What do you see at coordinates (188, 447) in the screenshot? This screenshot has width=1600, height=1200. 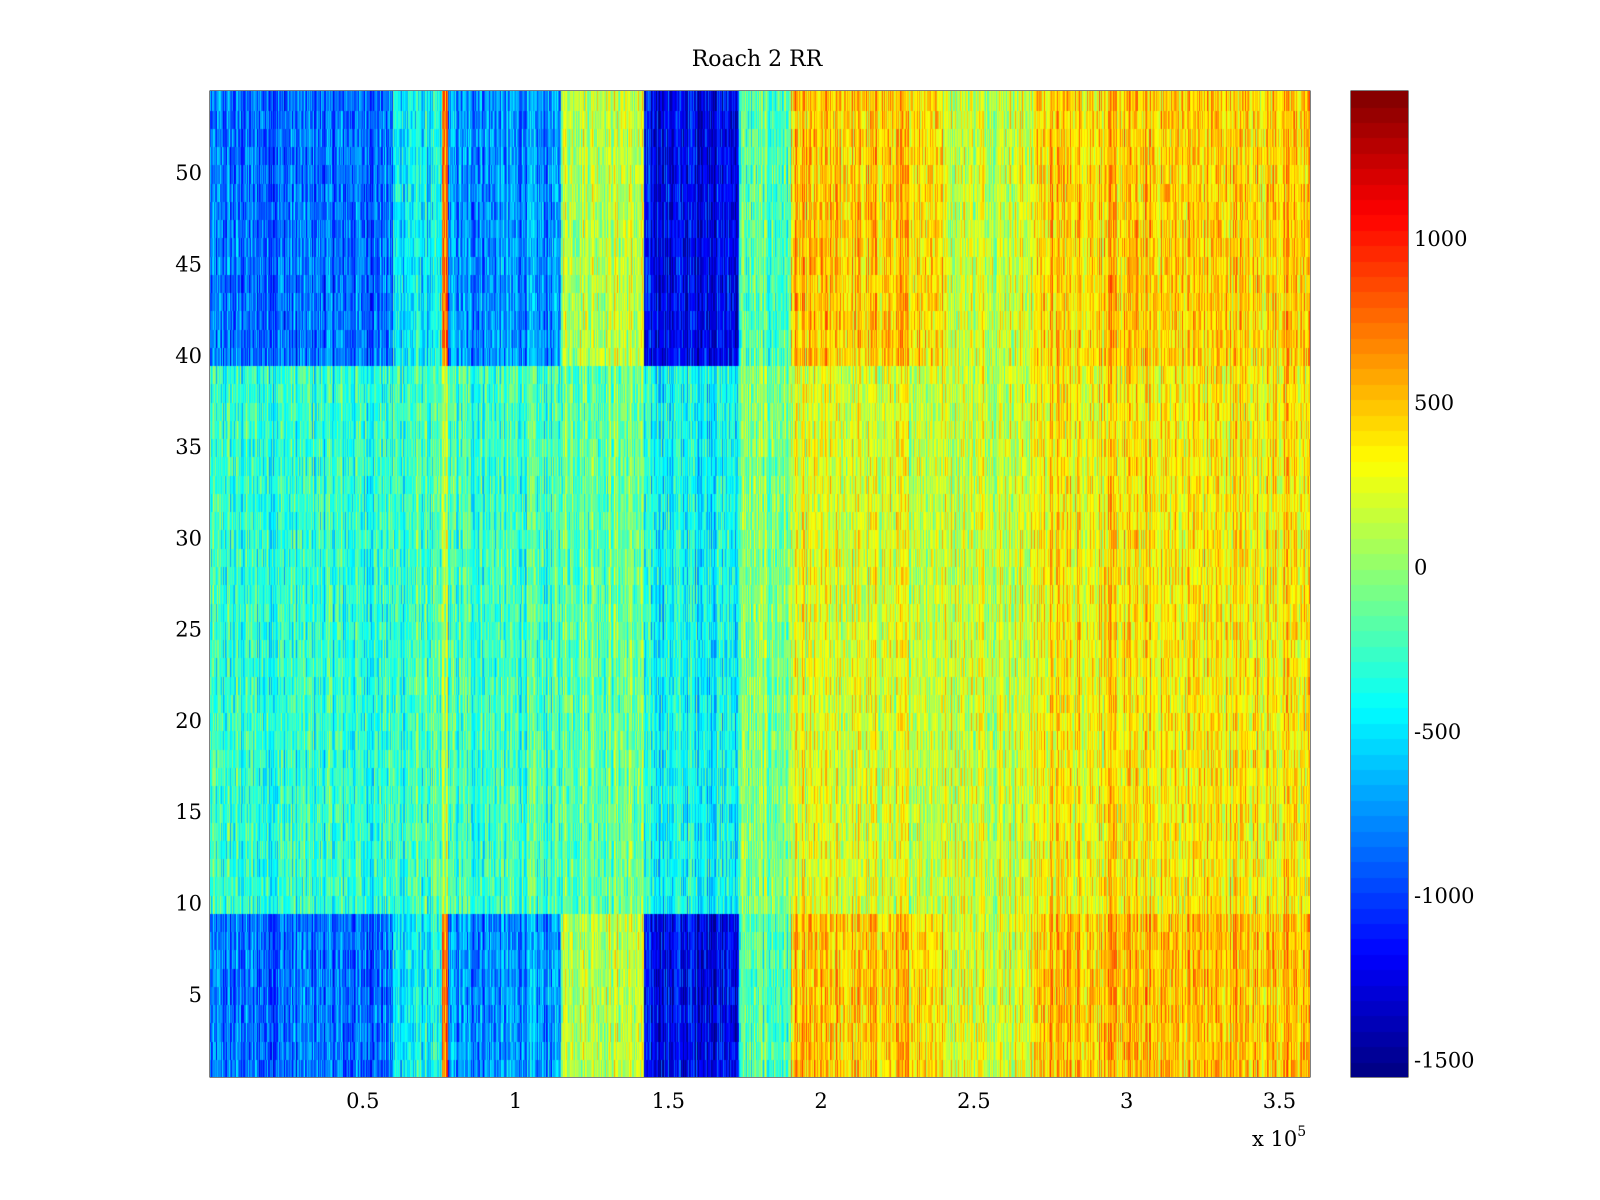 I see `y-tick-label: 35` at bounding box center [188, 447].